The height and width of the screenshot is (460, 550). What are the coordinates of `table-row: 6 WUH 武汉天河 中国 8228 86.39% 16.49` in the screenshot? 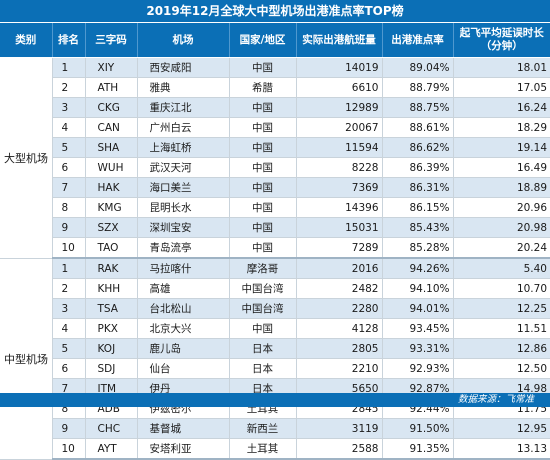 It's located at (275, 167).